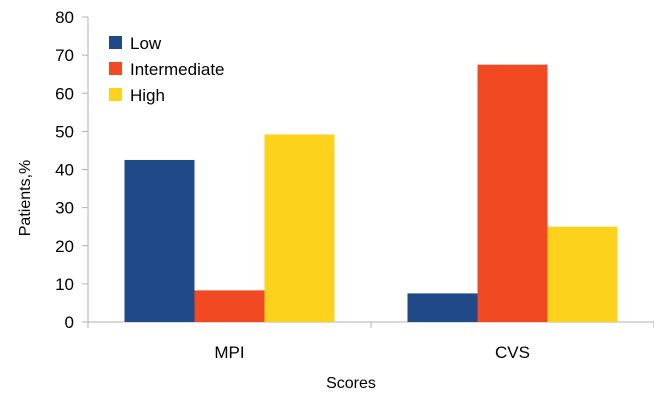  Describe the element at coordinates (64, 284) in the screenshot. I see `y-tick-label: 10` at that location.